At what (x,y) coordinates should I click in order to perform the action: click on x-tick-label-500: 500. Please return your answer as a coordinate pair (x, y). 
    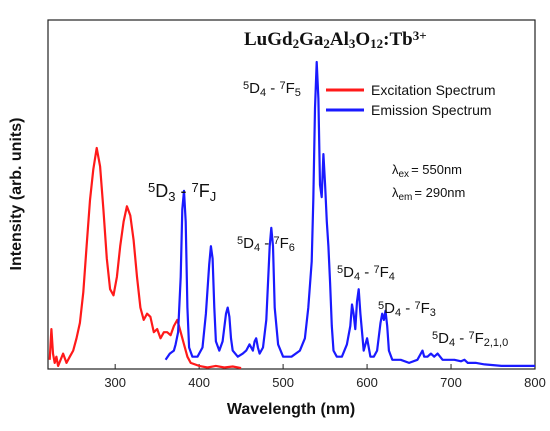
    Looking at the image, I should click on (283, 382).